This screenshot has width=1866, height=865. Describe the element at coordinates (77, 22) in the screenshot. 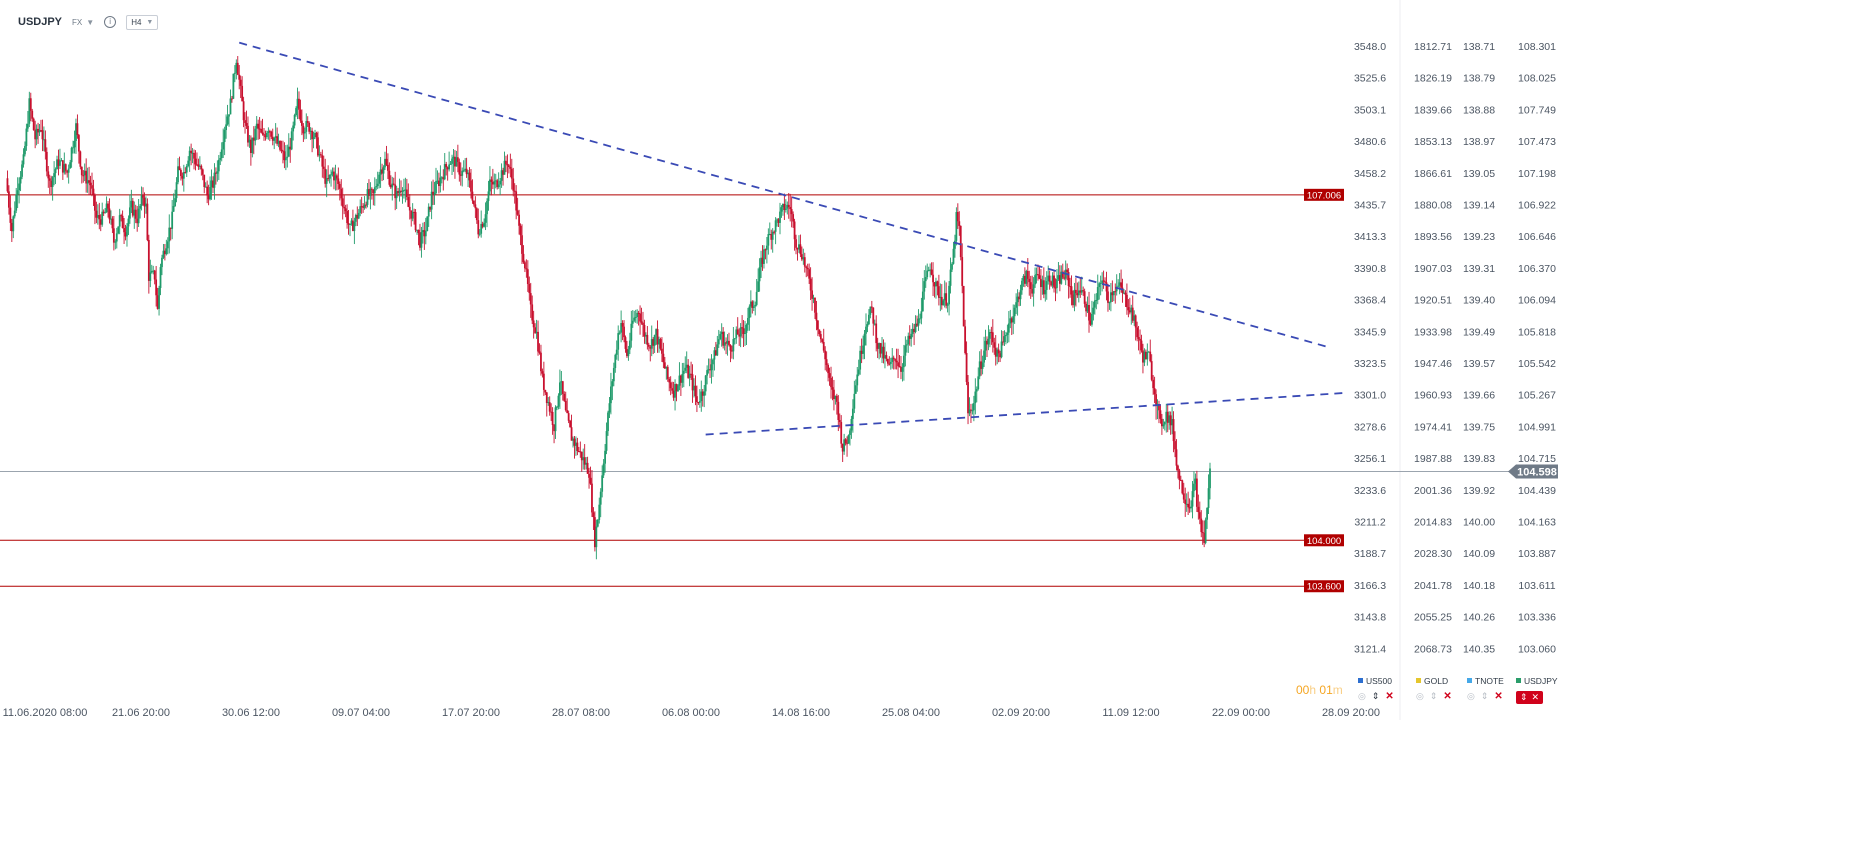

I see `market-label: FX` at that location.